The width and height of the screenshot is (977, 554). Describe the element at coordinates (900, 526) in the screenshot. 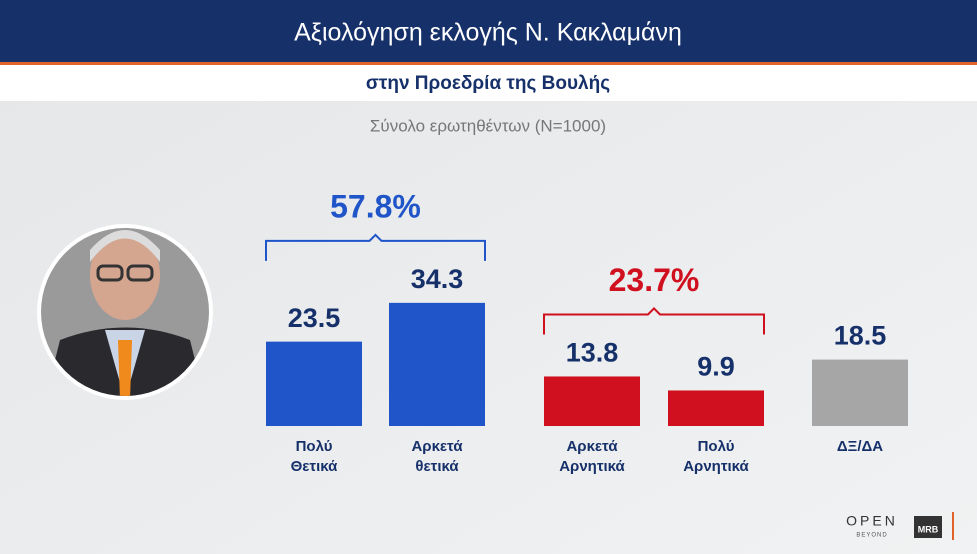

I see `logo: OPEN BEYOND MRB` at that location.